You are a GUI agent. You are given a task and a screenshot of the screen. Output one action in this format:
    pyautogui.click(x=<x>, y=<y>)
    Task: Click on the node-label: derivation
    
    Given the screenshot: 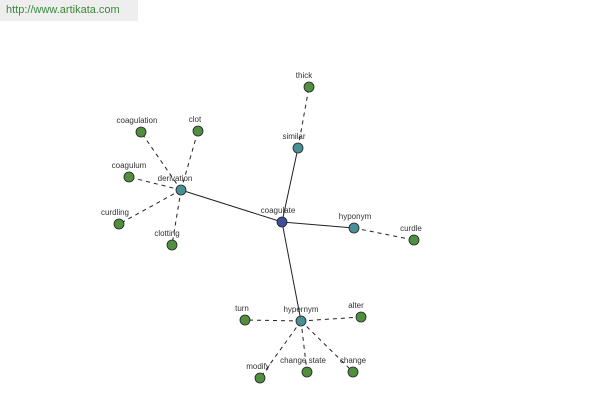 What is the action you would take?
    pyautogui.click(x=175, y=178)
    